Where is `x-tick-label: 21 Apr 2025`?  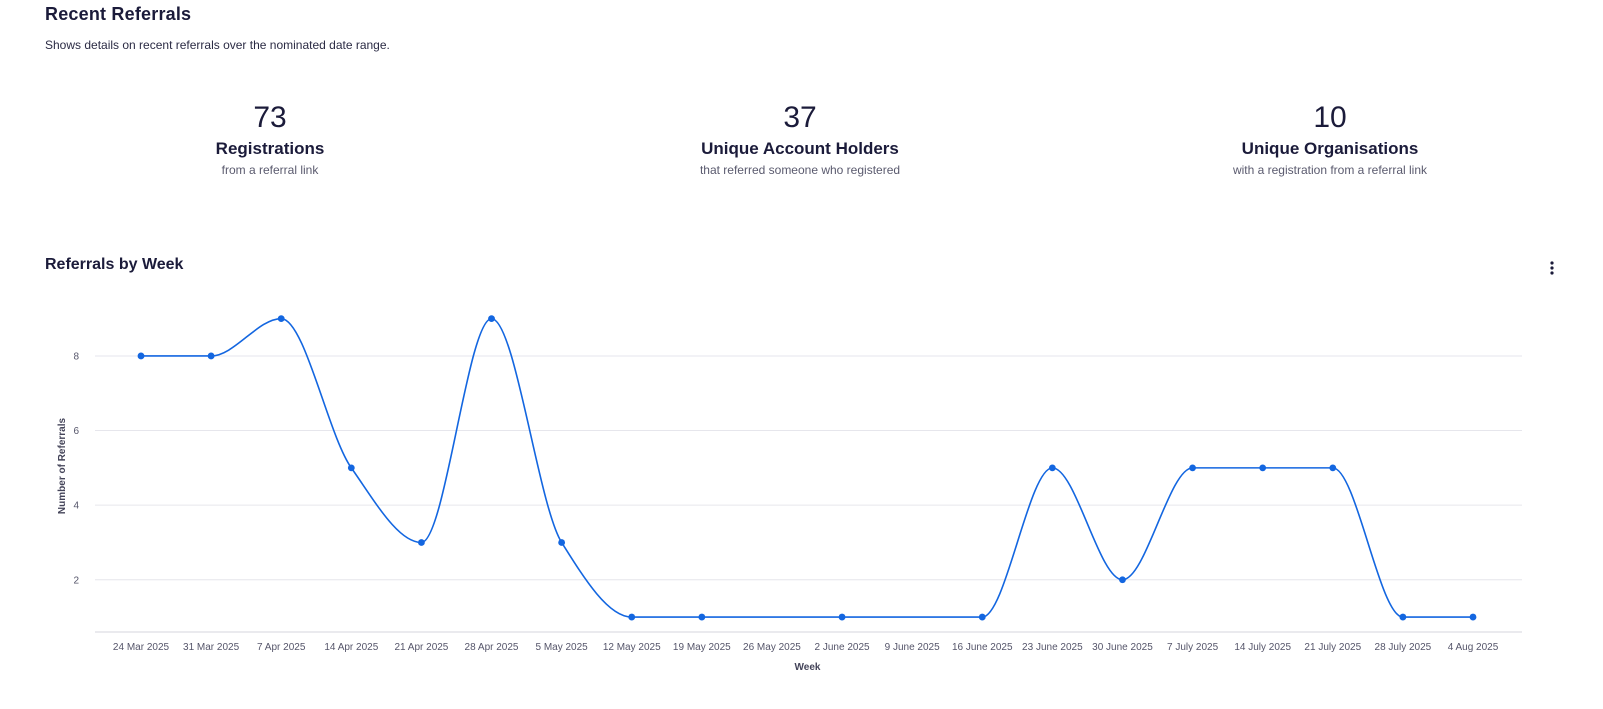
x-tick-label: 21 Apr 2025 is located at coordinates (421, 647).